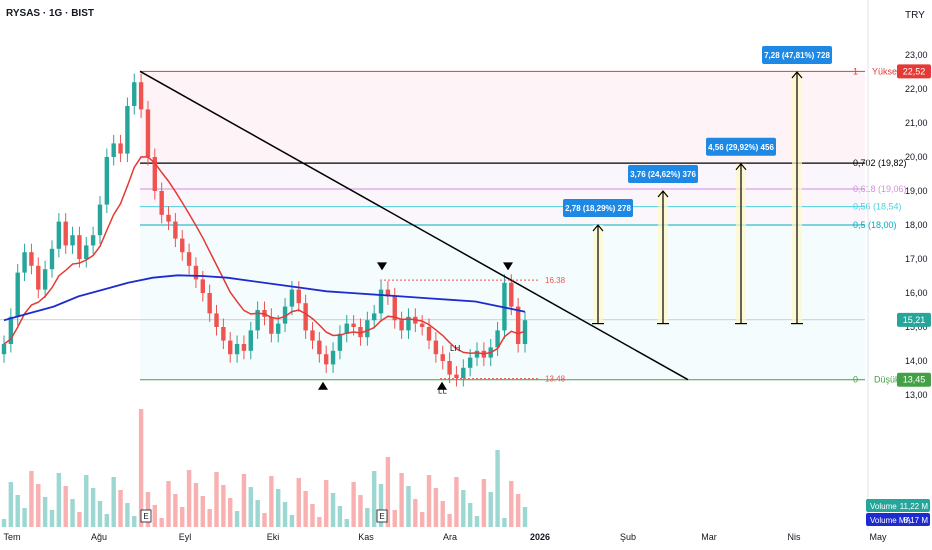 The height and width of the screenshot is (550, 932). I want to click on x-tick-label: Nis, so click(794, 537).